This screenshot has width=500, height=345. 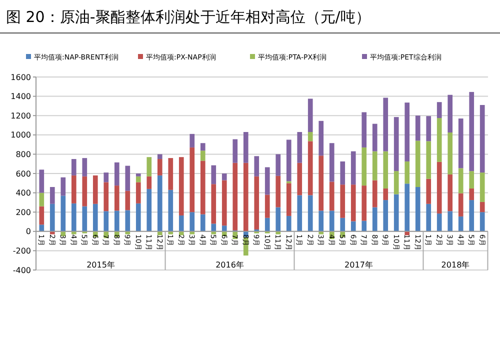 What do you see at coordinates (230, 265) in the screenshot?
I see `annotation: 2016年` at bounding box center [230, 265].